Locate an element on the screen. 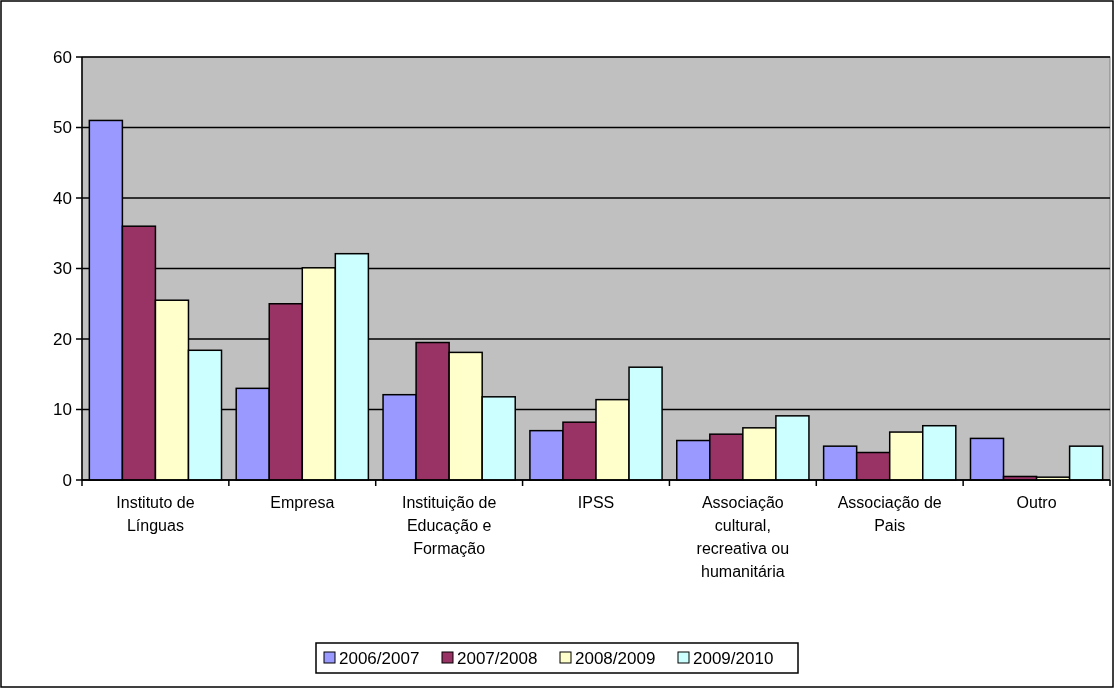 The image size is (1114, 688). x-tick-label: Empresa is located at coordinates (302, 502).